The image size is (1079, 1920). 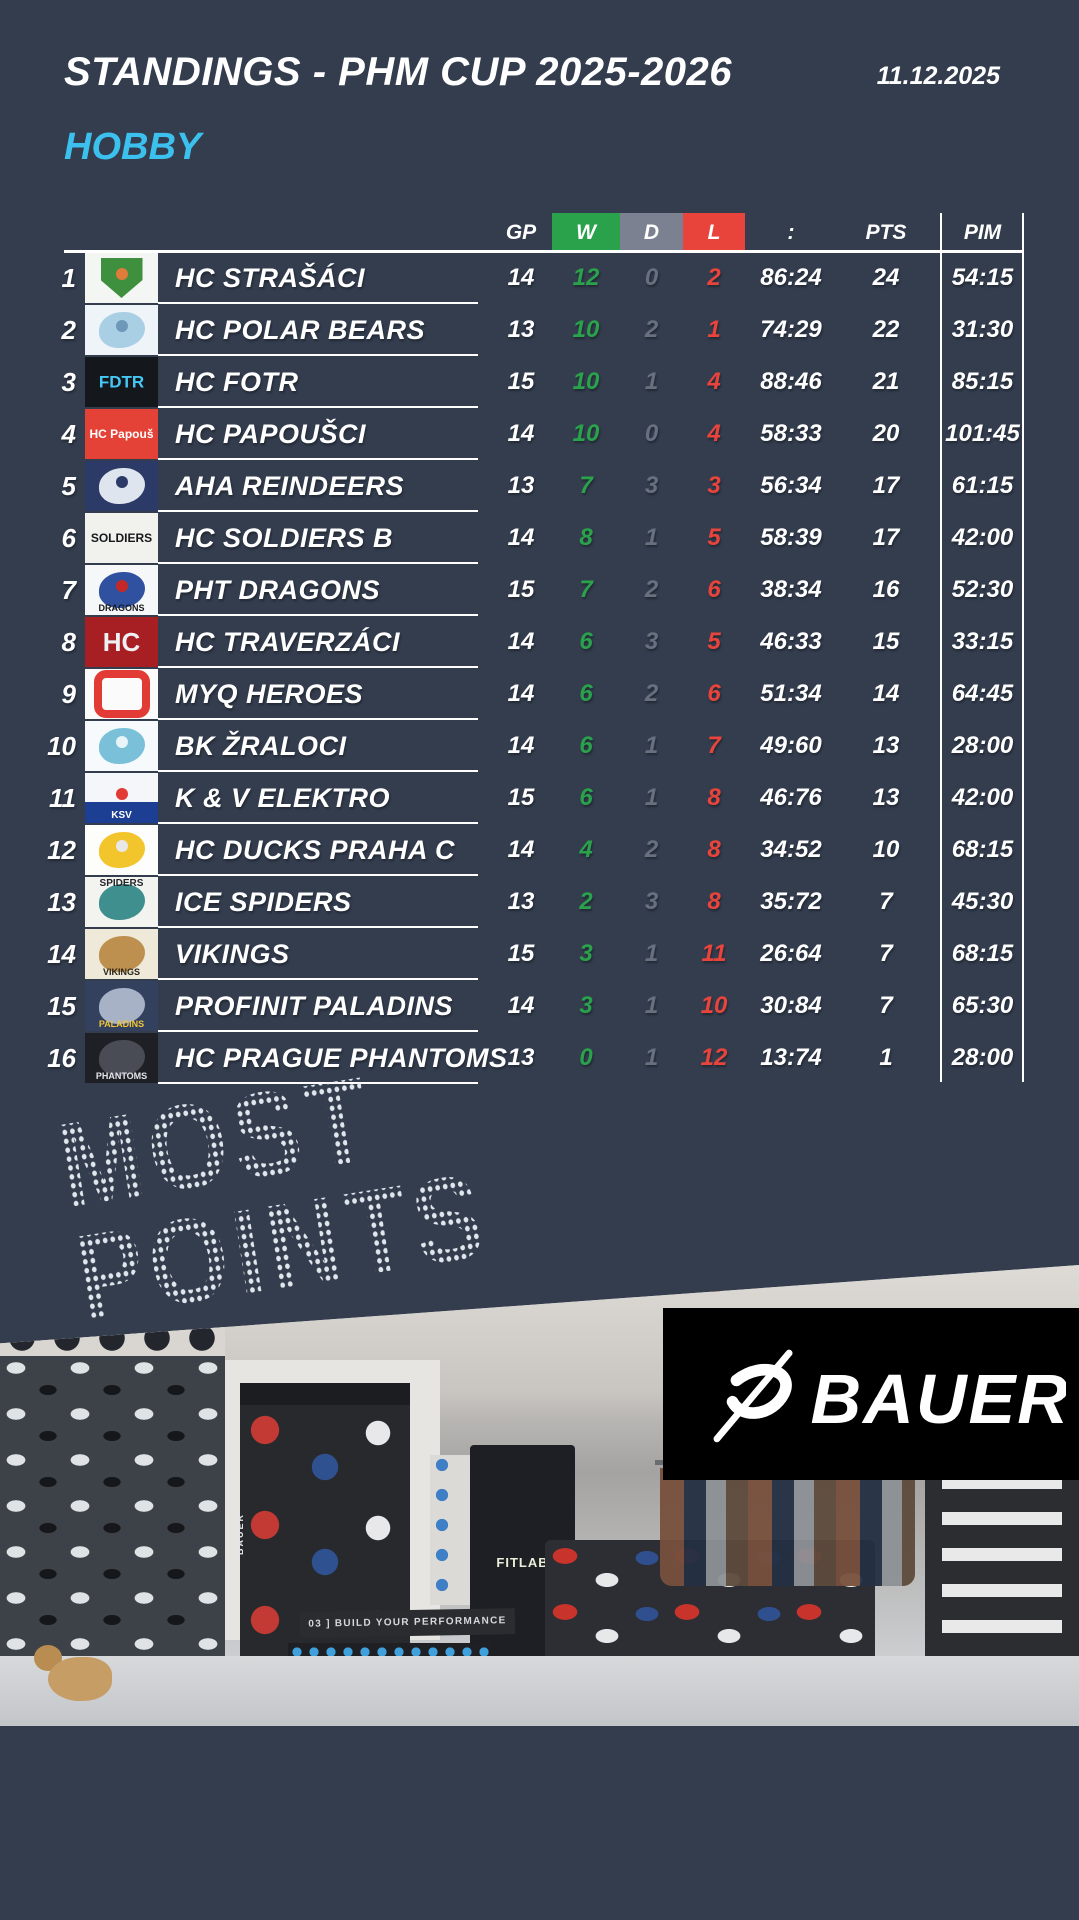 I want to click on column-header-draws: D, so click(x=651, y=232).